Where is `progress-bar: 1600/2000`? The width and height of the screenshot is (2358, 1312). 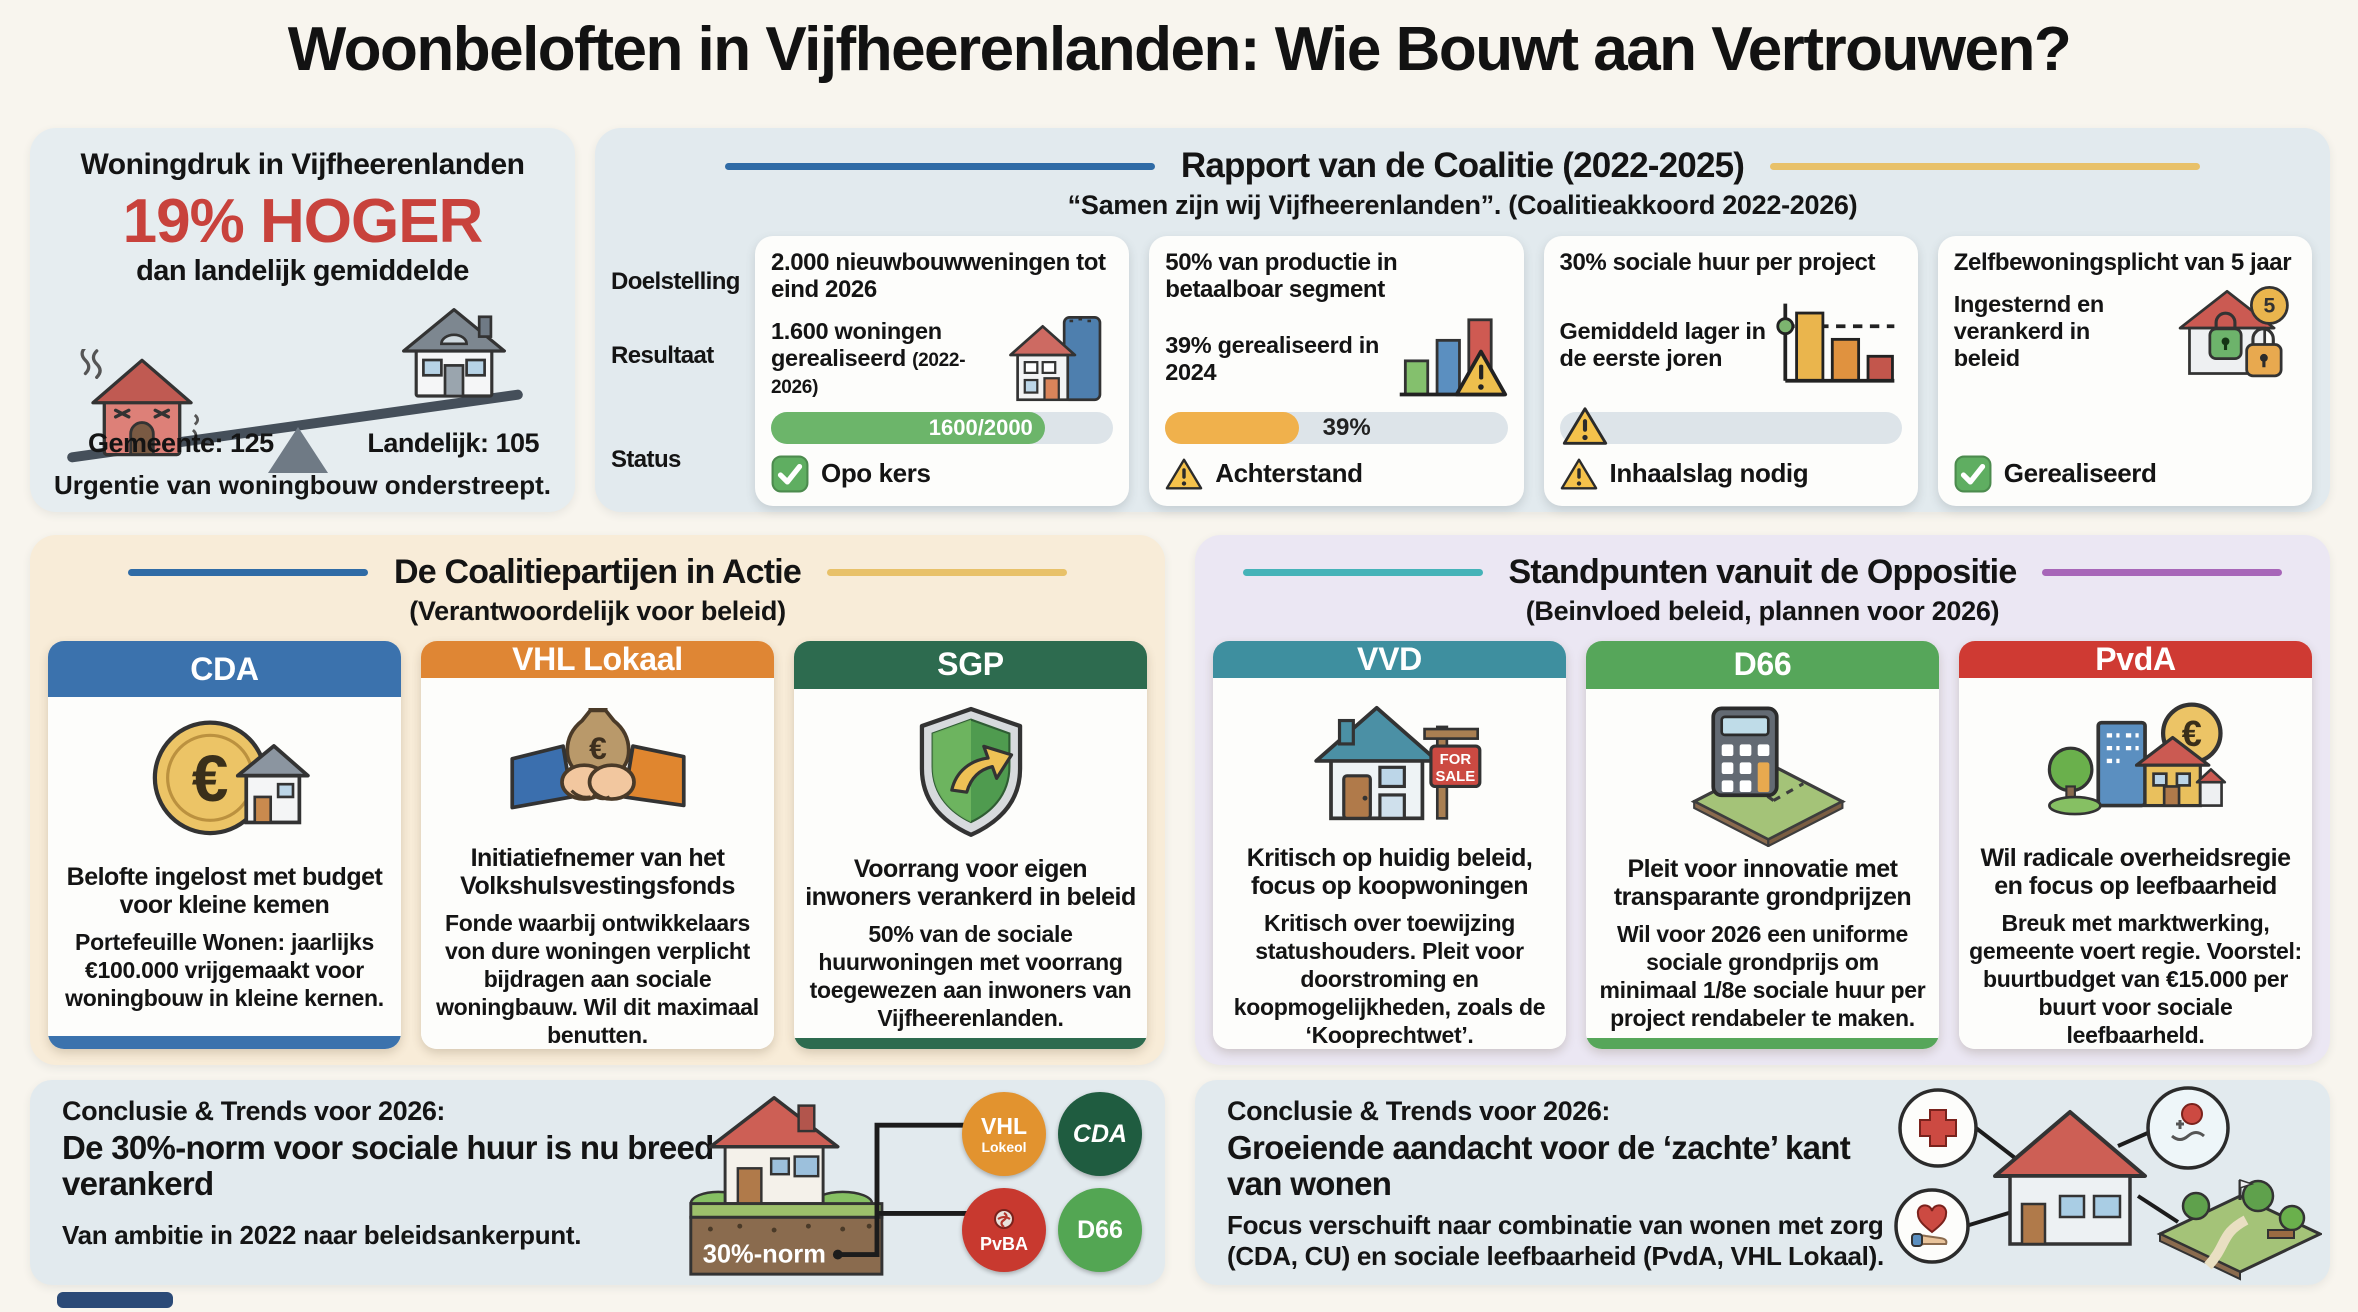 progress-bar: 1600/2000 is located at coordinates (942, 427).